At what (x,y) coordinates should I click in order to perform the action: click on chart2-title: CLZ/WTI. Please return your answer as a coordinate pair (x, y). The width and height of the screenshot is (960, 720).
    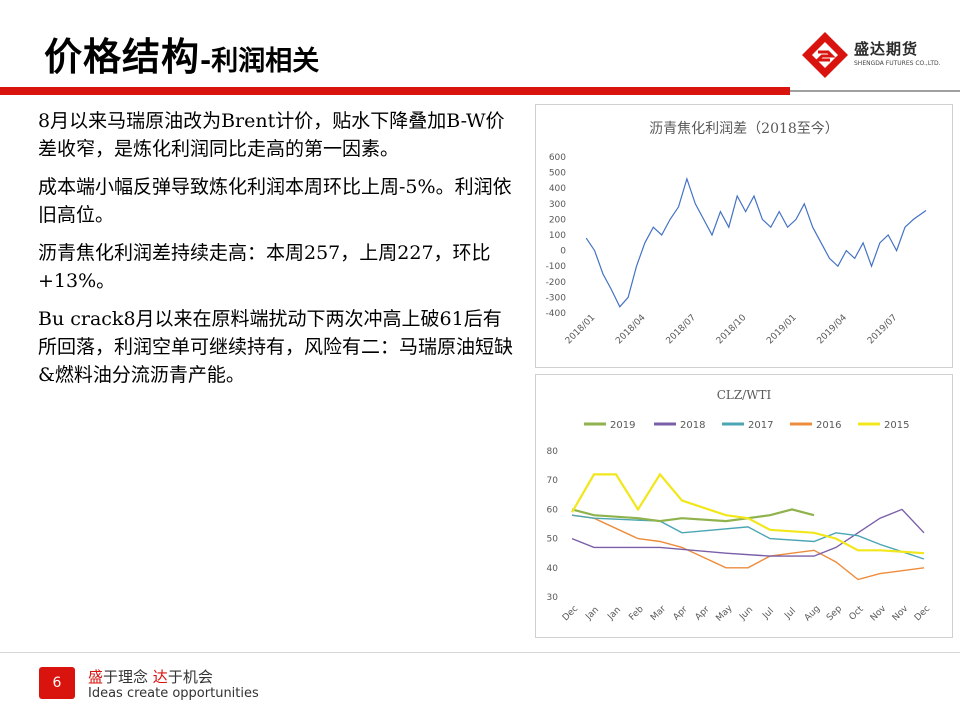
    Looking at the image, I should click on (744, 395).